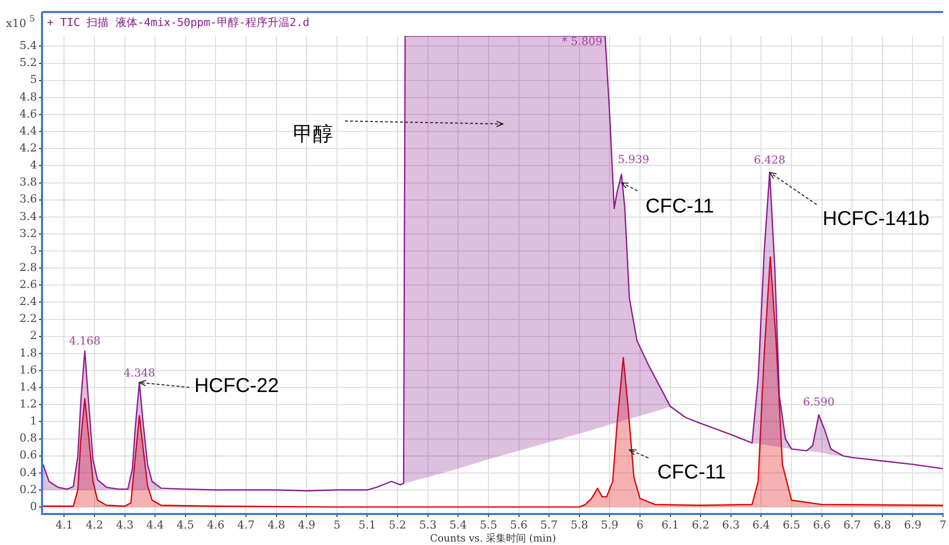  What do you see at coordinates (28, 199) in the screenshot?
I see `y-tick-label: 3.6` at bounding box center [28, 199].